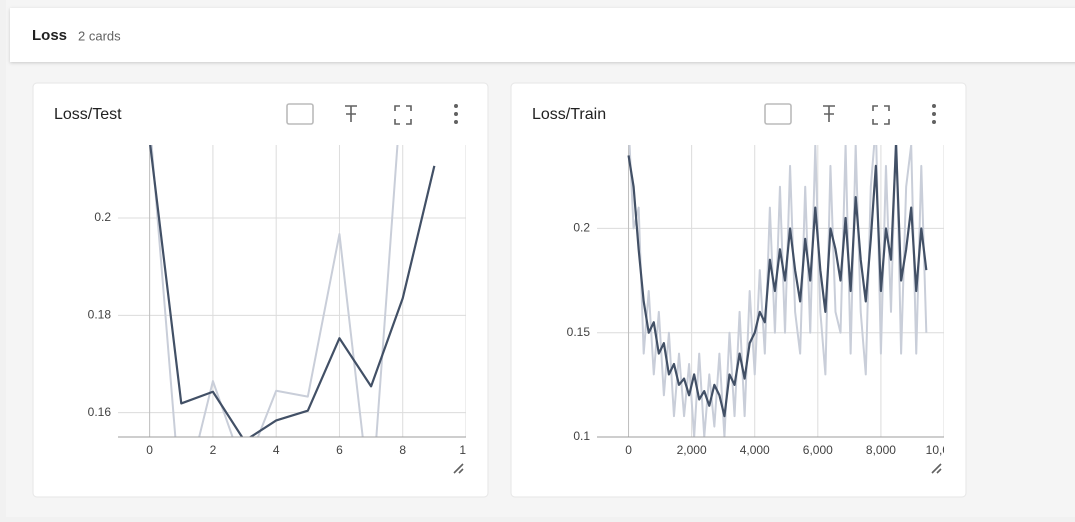 Image resolution: width=1075 pixels, height=522 pixels. What do you see at coordinates (213, 450) in the screenshot?
I see `x-tick-label: 2` at bounding box center [213, 450].